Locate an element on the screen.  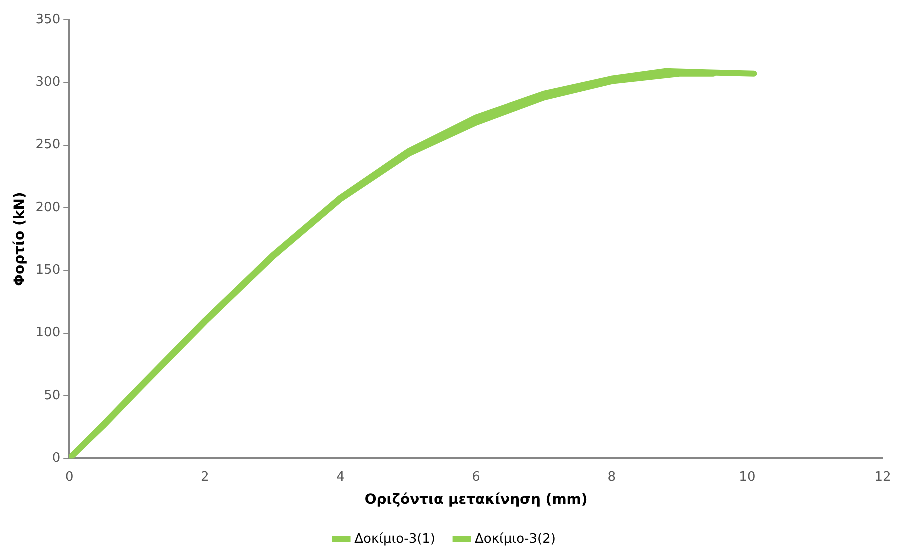
x-axis-title: Οριζόντια μετακίνηση (mm) is located at coordinates (476, 500).